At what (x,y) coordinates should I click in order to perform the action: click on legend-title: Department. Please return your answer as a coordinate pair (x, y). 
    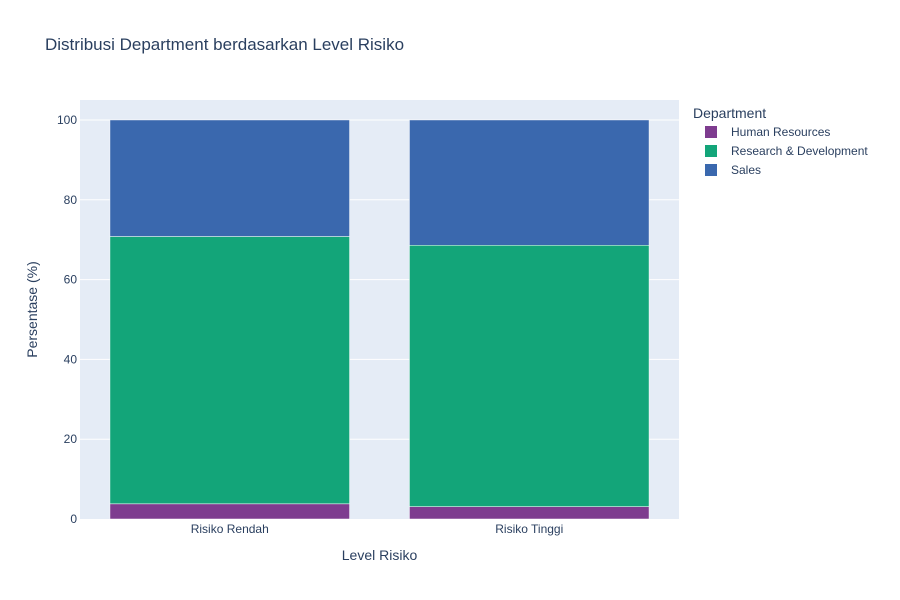
    Looking at the image, I should click on (729, 113).